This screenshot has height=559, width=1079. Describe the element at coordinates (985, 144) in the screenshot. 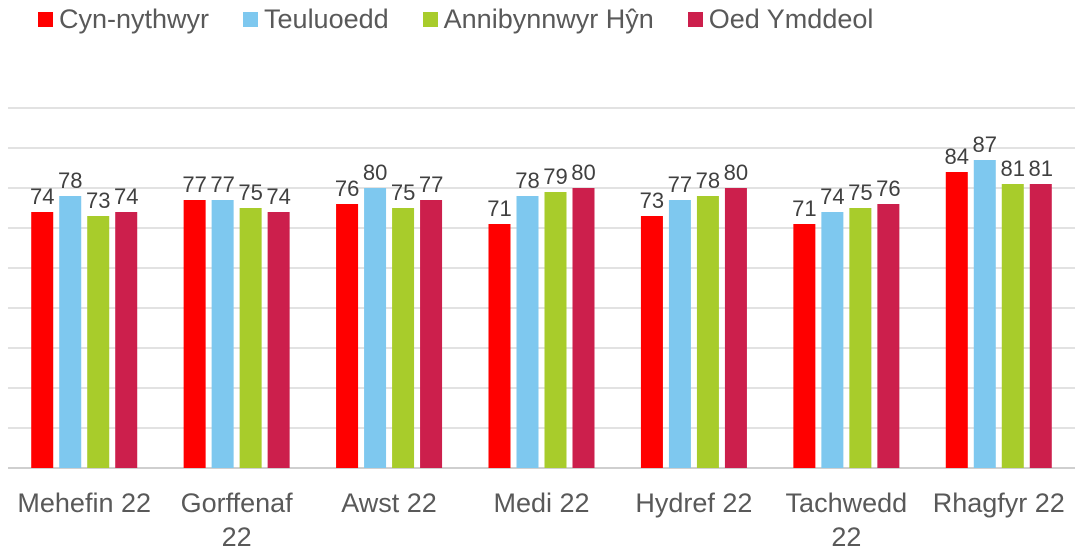

I see `data-label: 87` at that location.